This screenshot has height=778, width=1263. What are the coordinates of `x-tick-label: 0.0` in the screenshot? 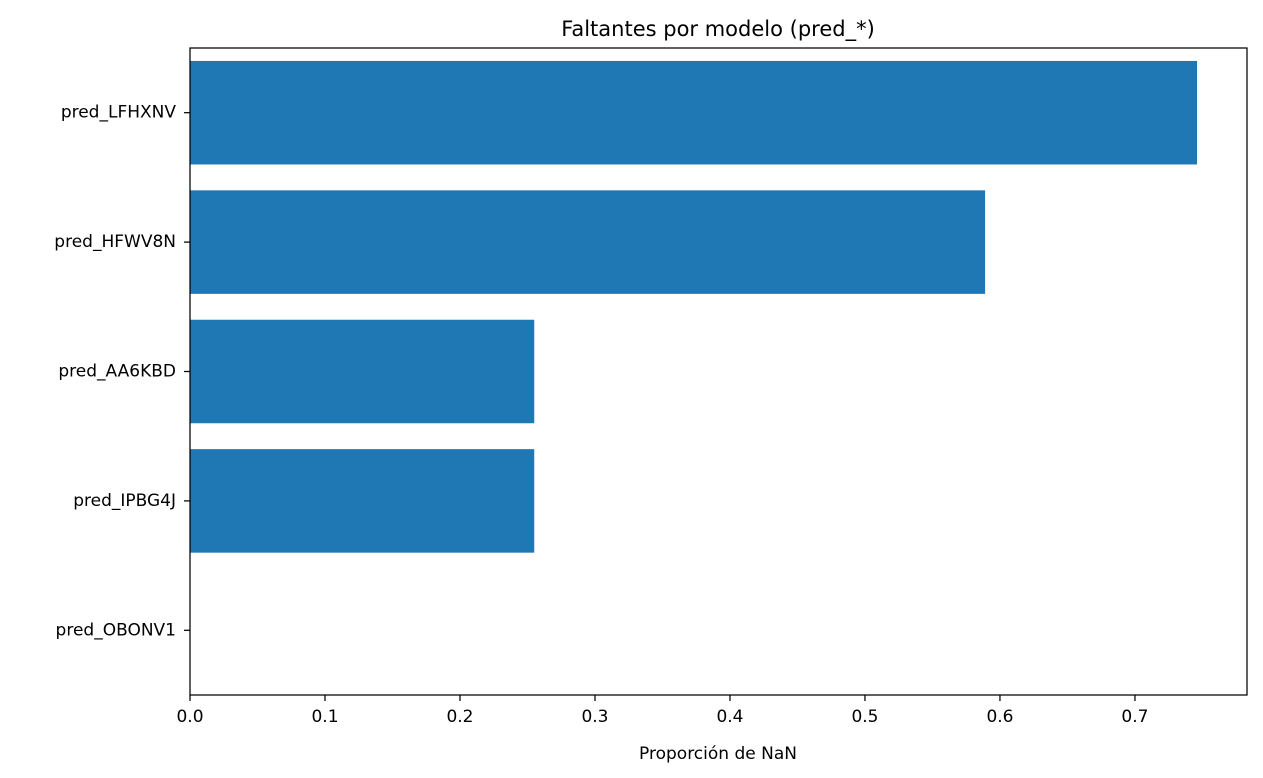 It's located at (189, 717).